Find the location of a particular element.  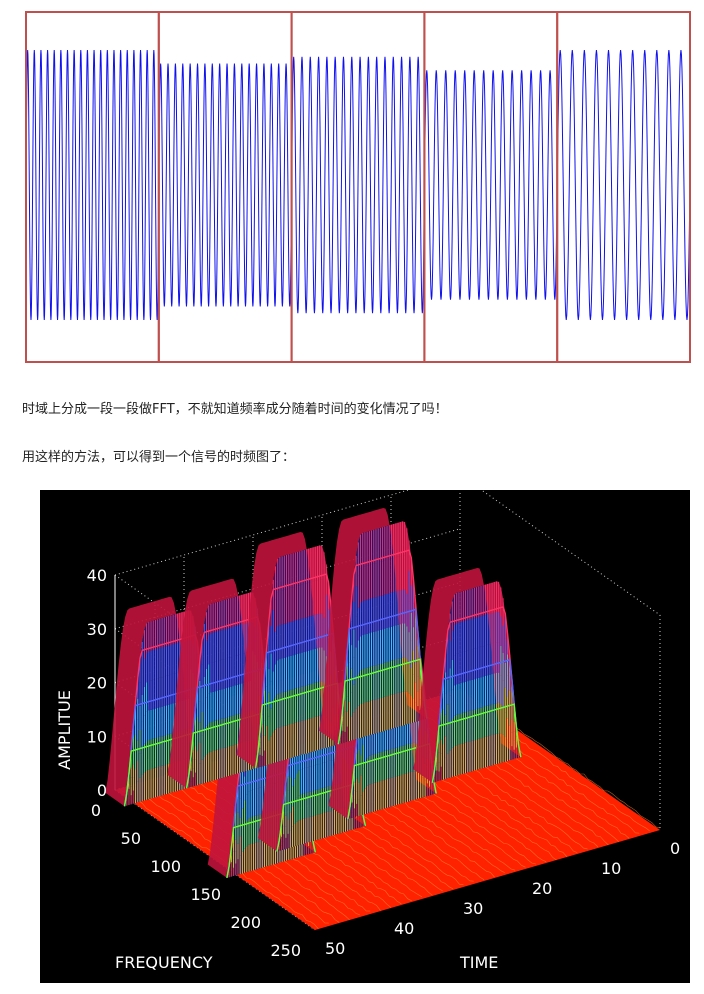

freq-tick-label: 100 is located at coordinates (165, 866).